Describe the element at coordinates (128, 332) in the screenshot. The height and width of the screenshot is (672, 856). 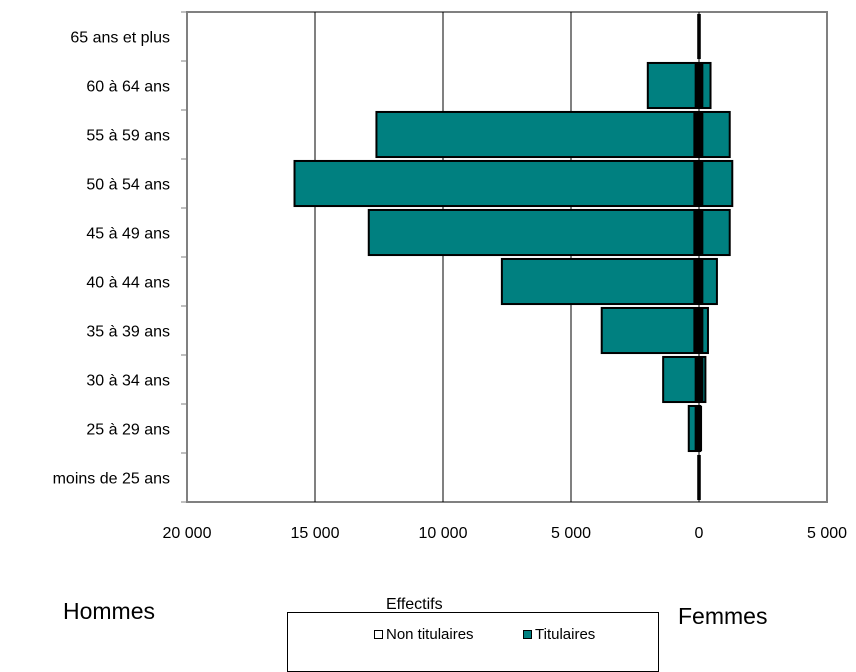
I see `y-category-label: 35 à 39 ans` at that location.